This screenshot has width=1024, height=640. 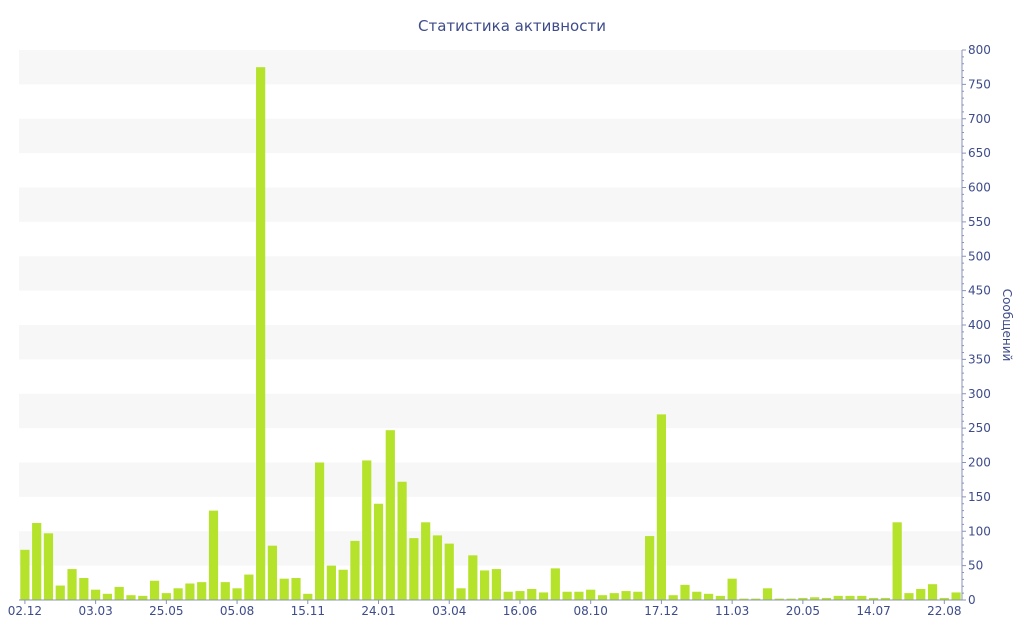 I want to click on y-tick-label: 550, so click(x=979, y=222).